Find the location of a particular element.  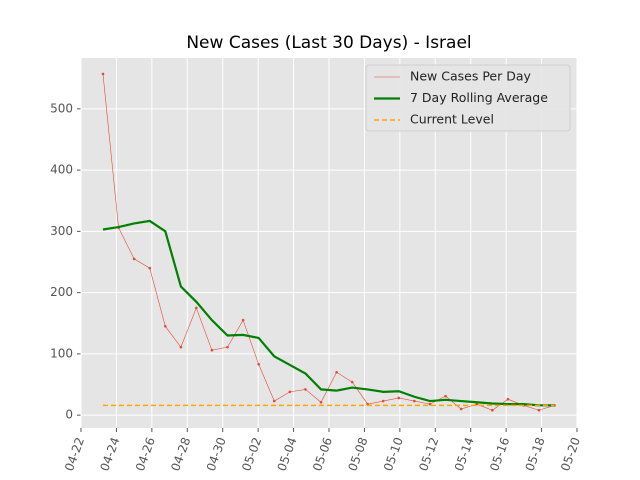

legend-label: New Cases Per Day is located at coordinates (470, 76).